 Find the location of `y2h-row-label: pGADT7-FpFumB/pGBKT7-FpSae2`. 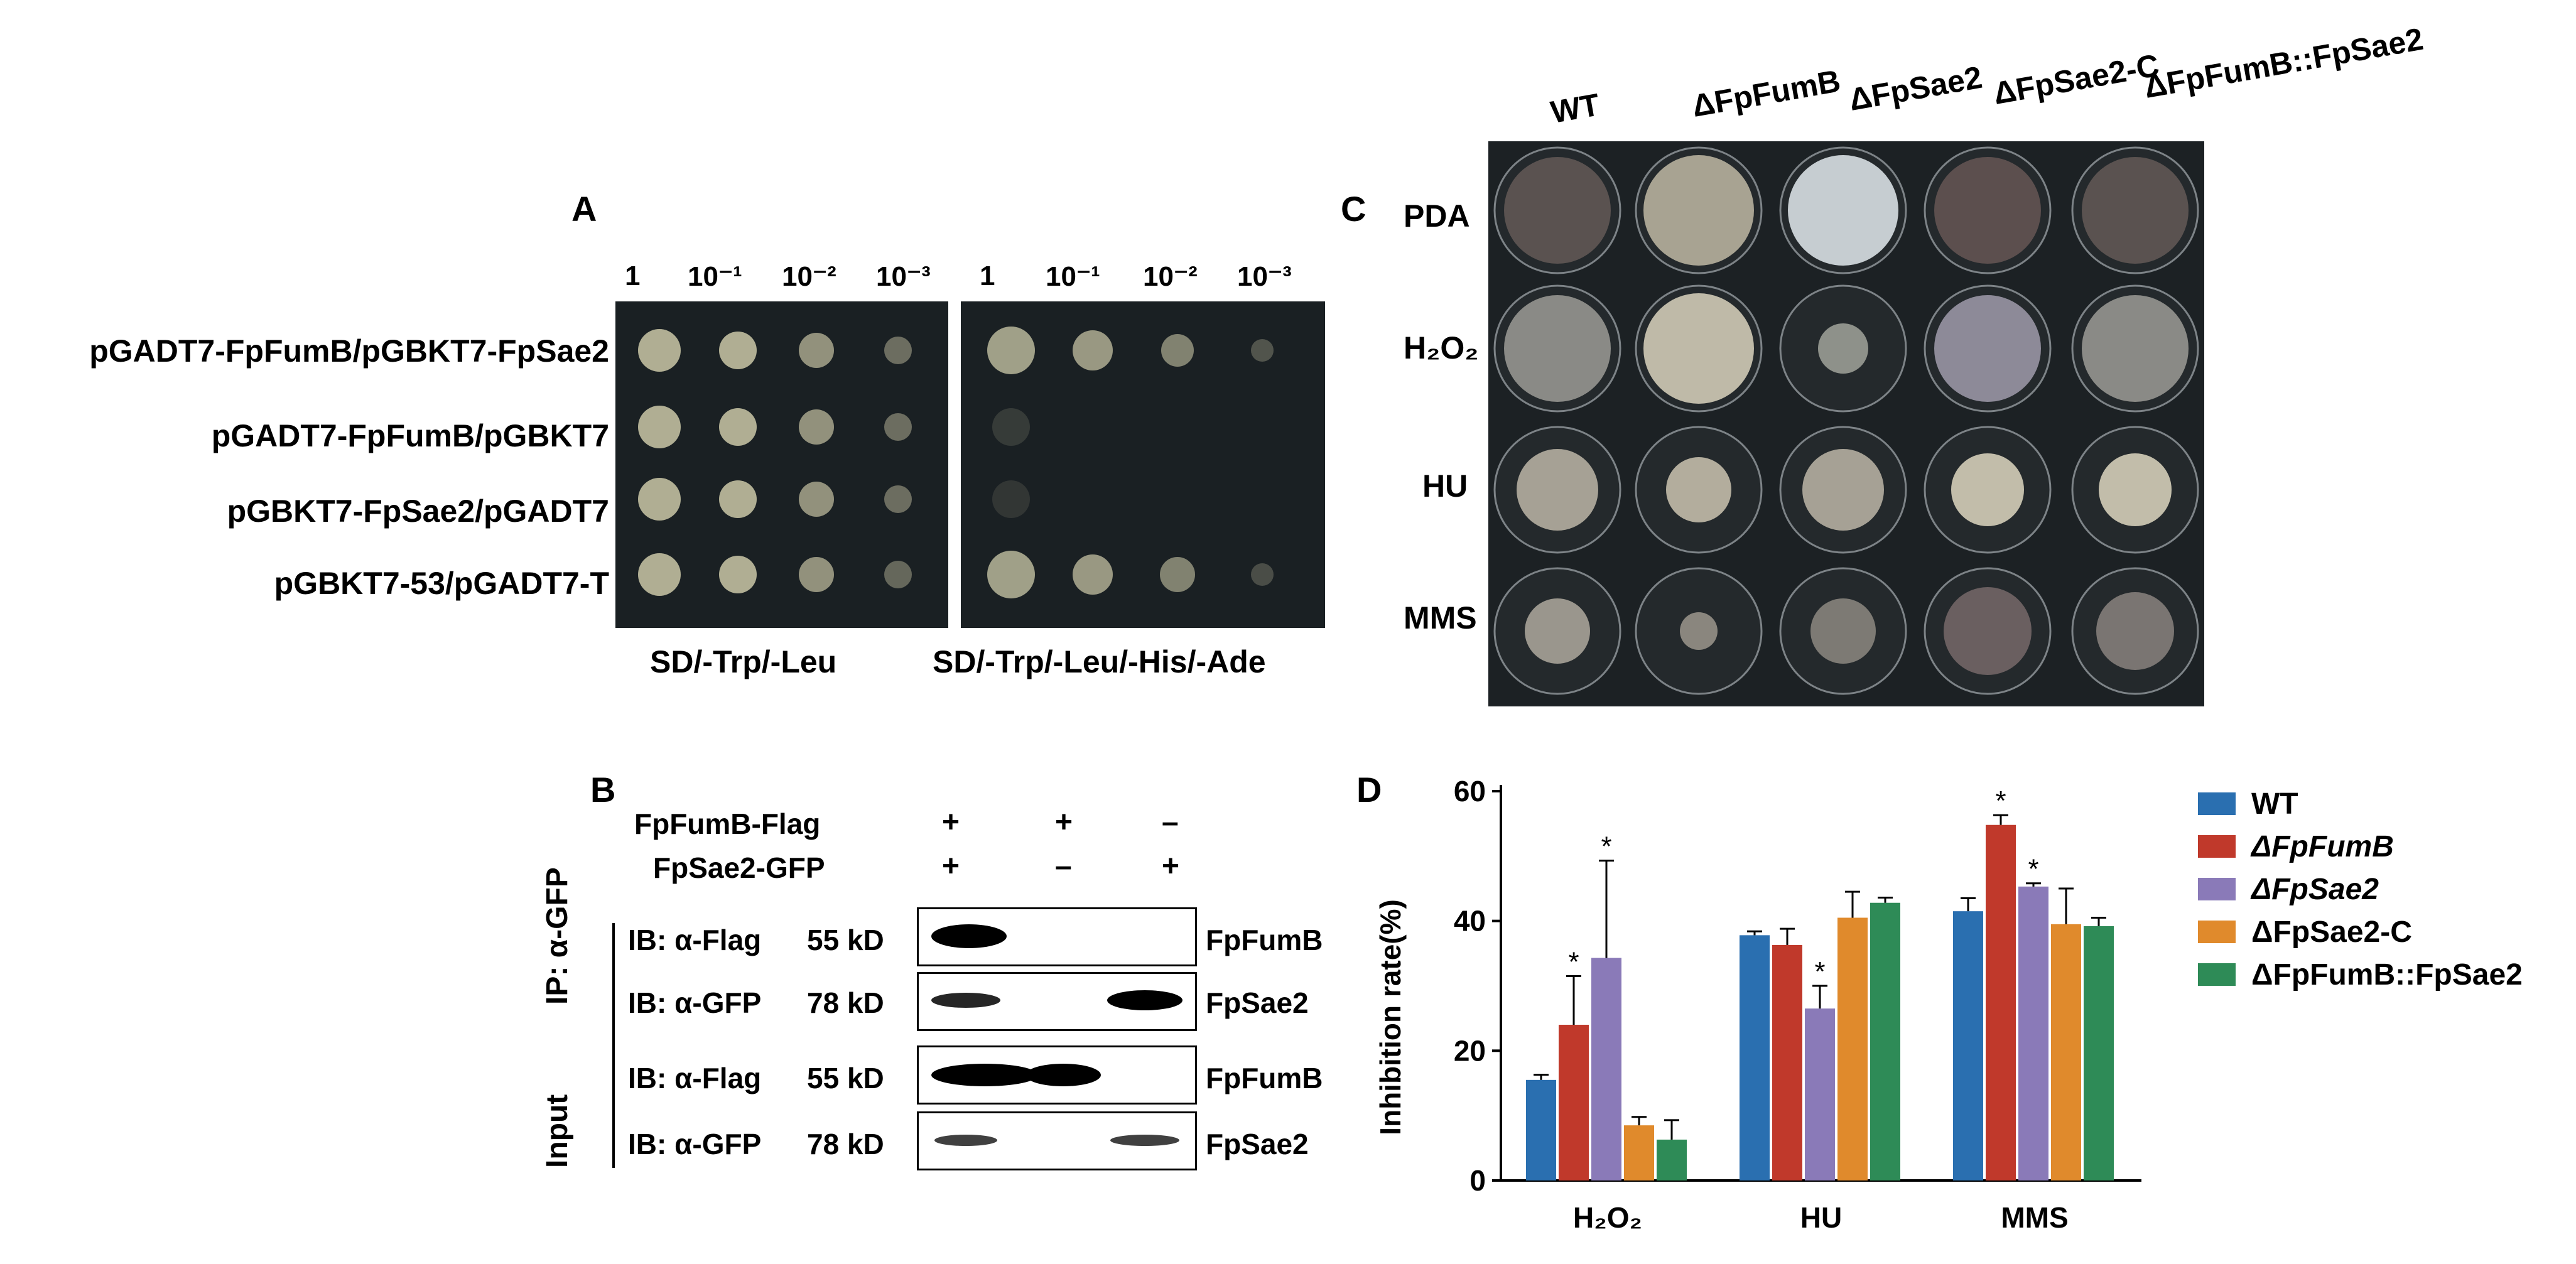

y2h-row-label: pGADT7-FpFumB/pGBKT7-FpSae2 is located at coordinates (349, 351).